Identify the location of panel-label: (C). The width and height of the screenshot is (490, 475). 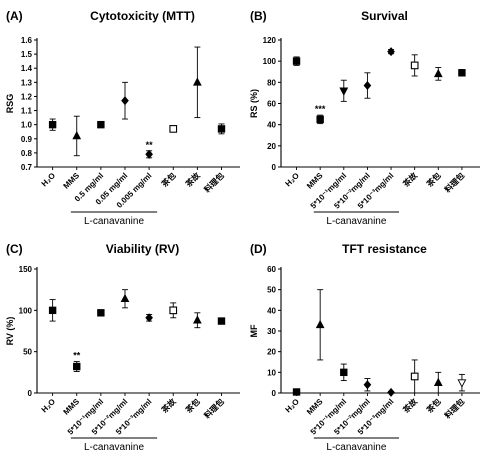
(14, 249).